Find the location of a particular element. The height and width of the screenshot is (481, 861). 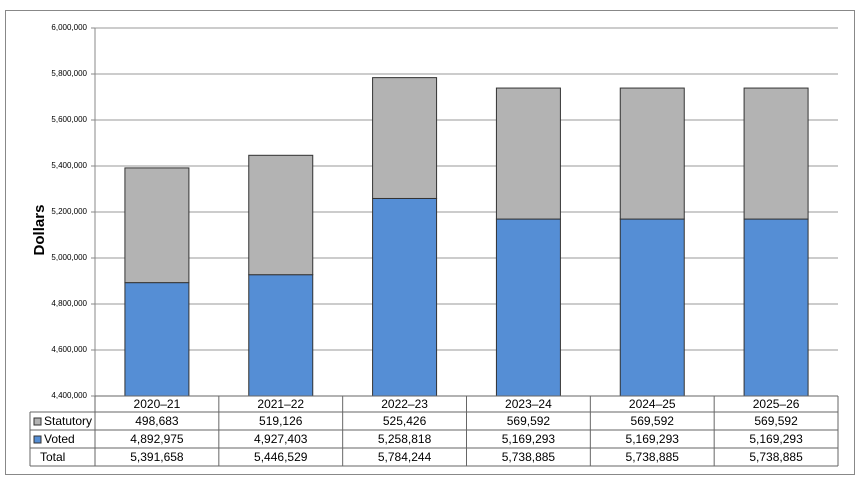

y-tick-label: 4,400,000 is located at coordinates (69, 395).